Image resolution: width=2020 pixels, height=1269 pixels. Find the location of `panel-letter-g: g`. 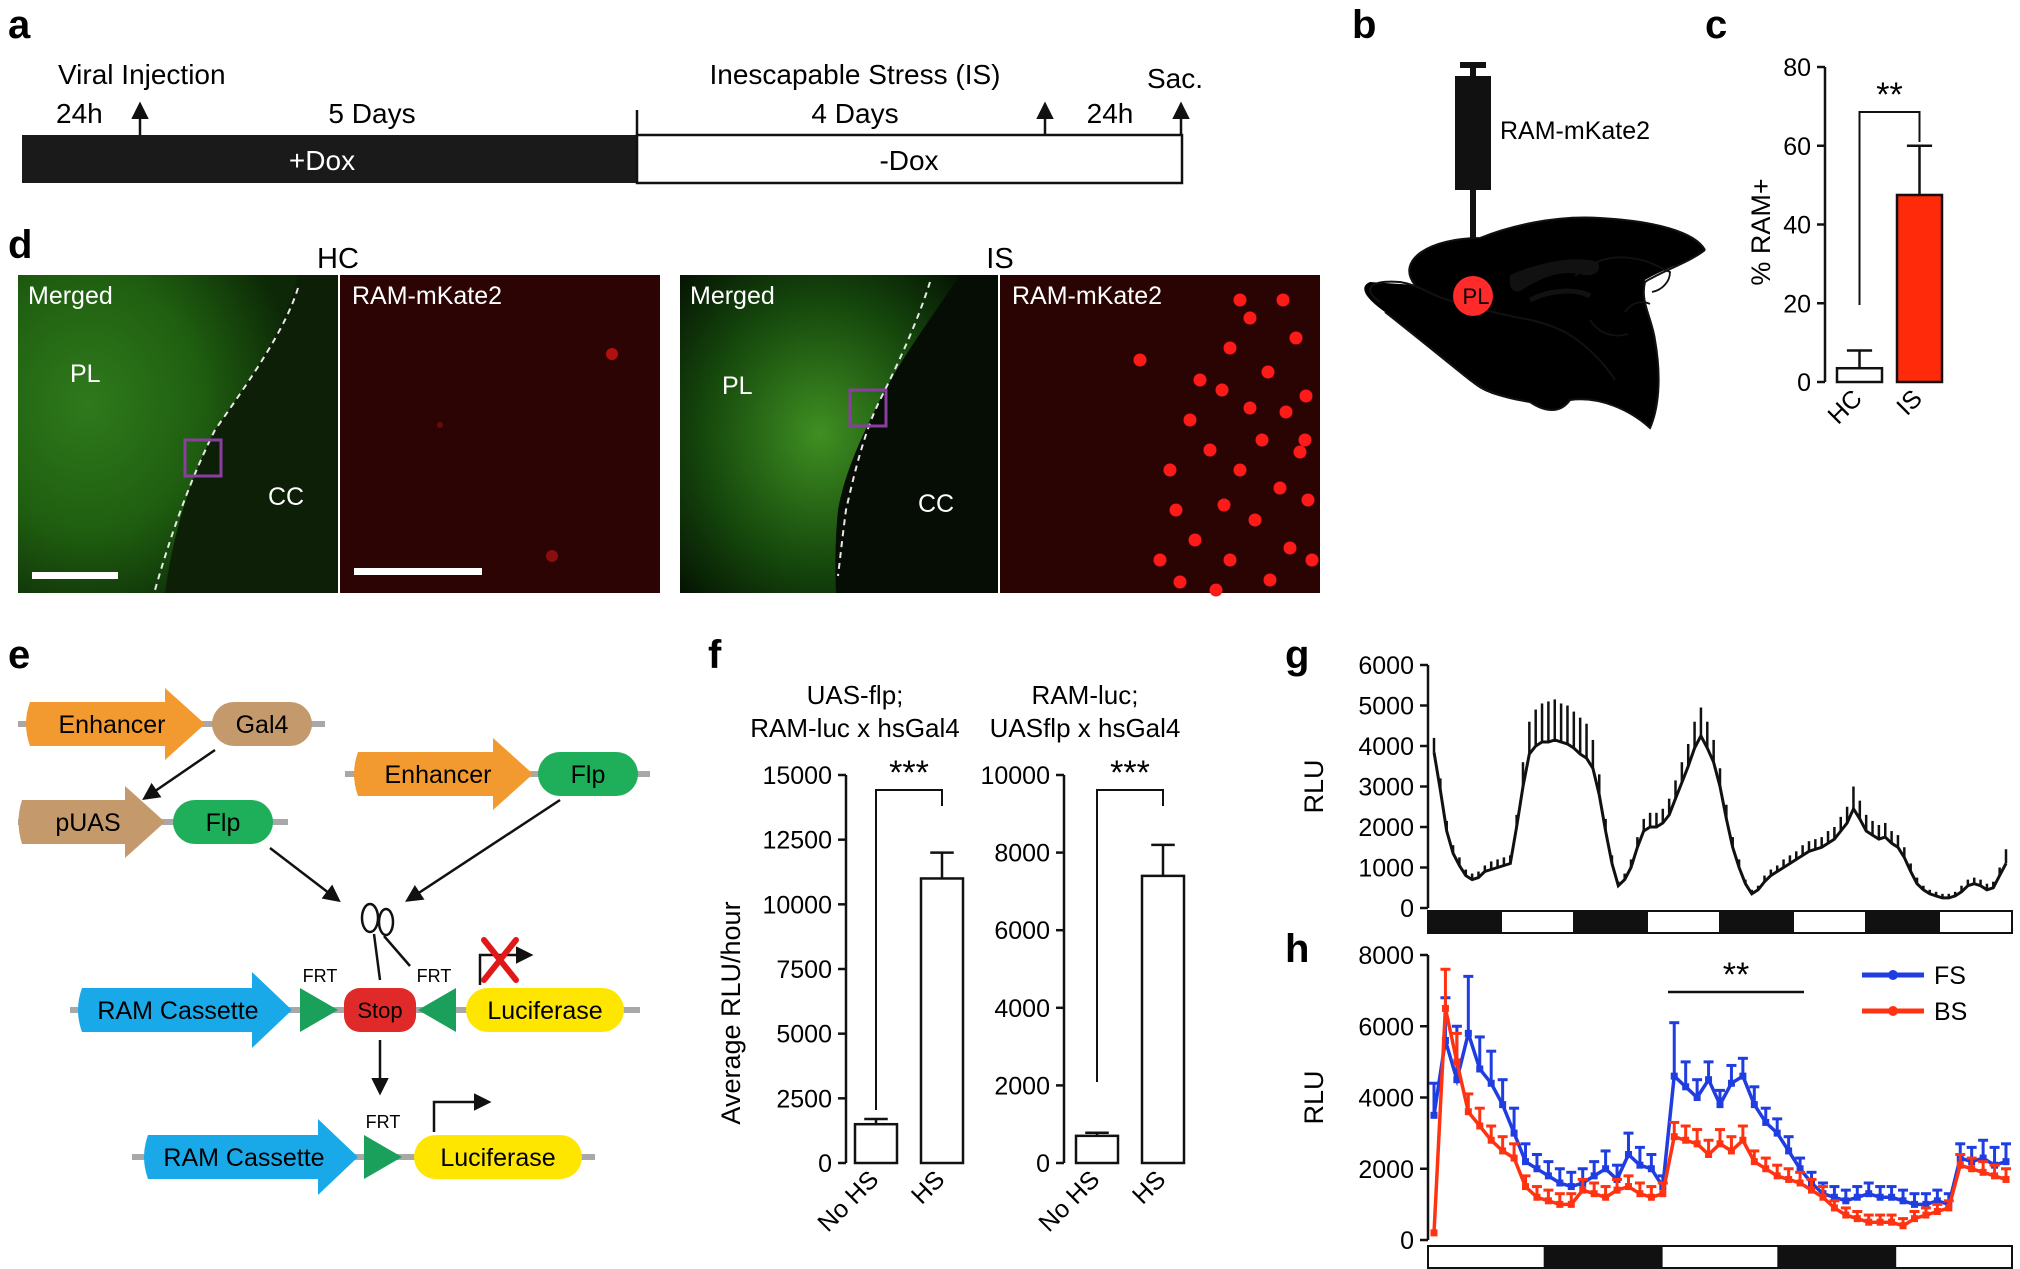

panel-letter-g: g is located at coordinates (1297, 655).